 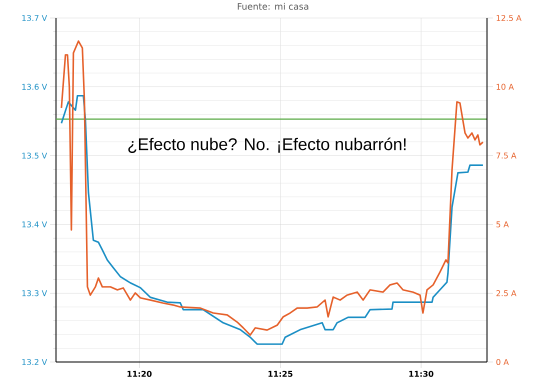 I want to click on source-note: Fuente: mi casa, so click(x=273, y=6).